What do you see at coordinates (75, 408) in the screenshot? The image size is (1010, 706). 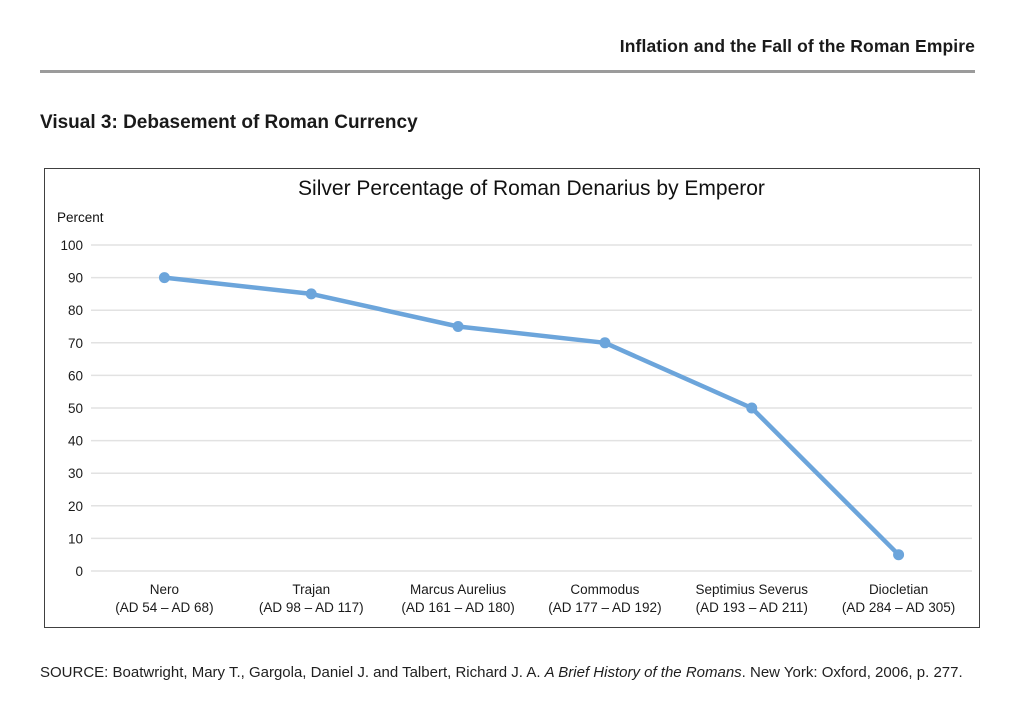 I see `y-tick-label: 50` at bounding box center [75, 408].